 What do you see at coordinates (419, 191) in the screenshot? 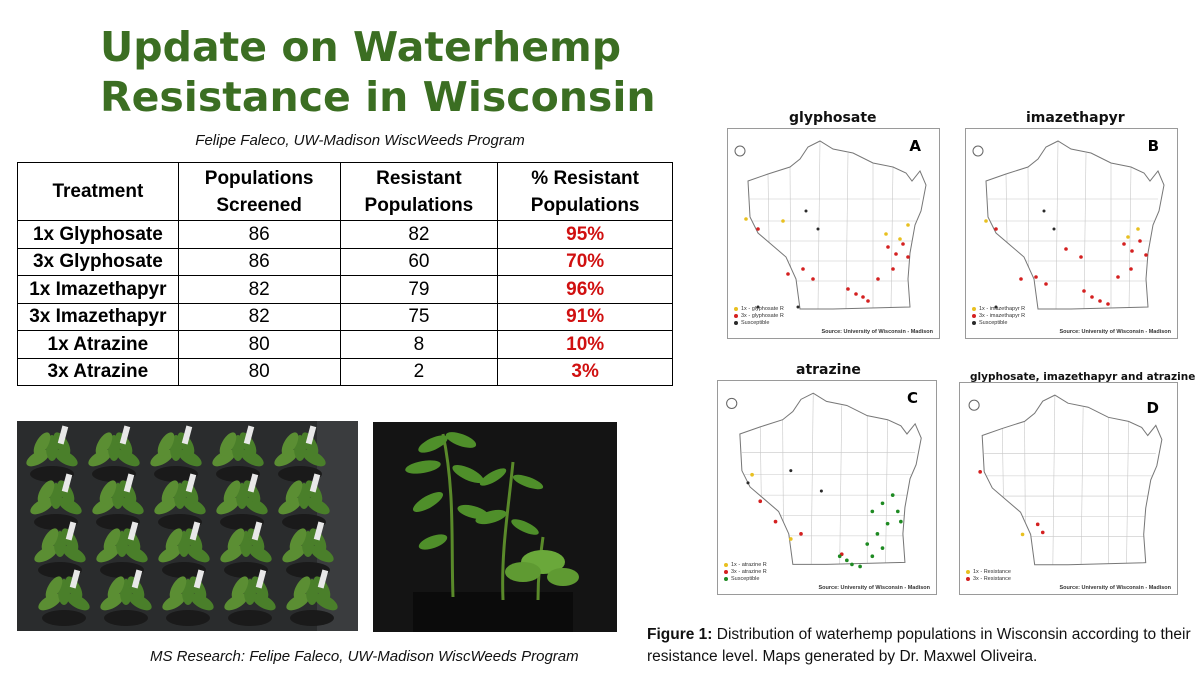
I see `header-resistant-populations: Resistant Populations` at bounding box center [419, 191].